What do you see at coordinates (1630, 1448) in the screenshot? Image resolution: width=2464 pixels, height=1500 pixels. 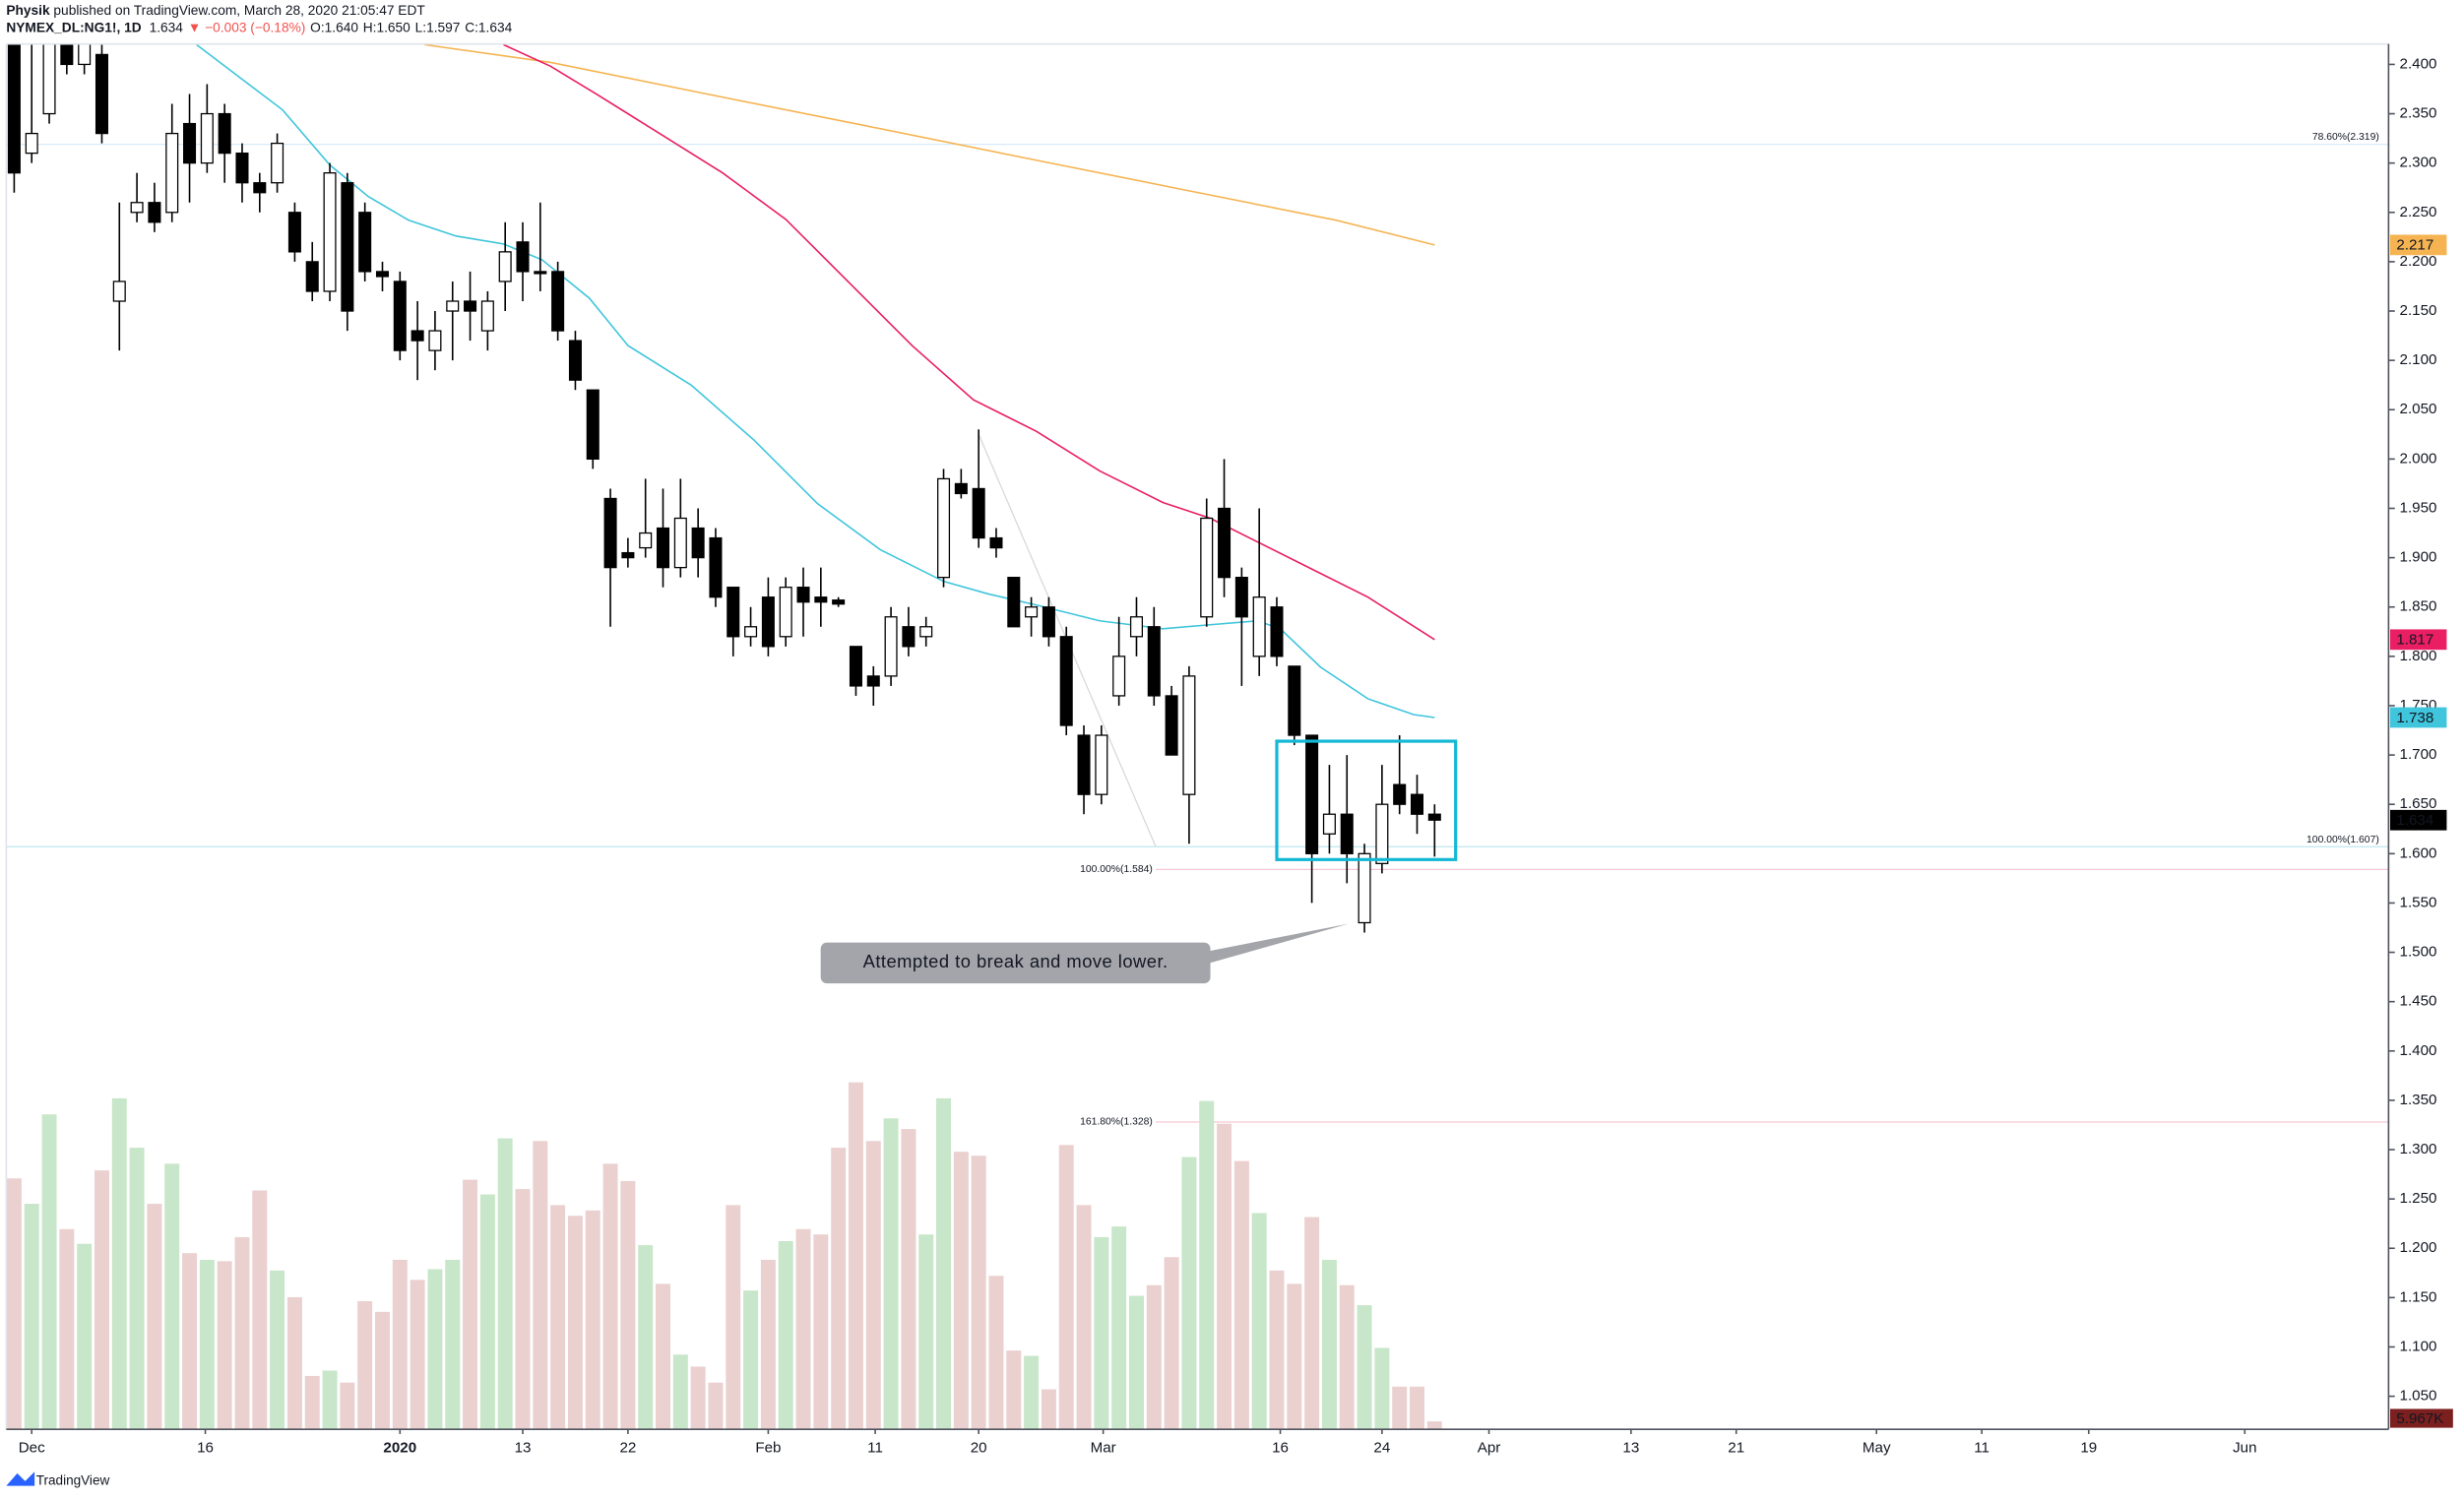 I see `x-tick-label: 13` at bounding box center [1630, 1448].